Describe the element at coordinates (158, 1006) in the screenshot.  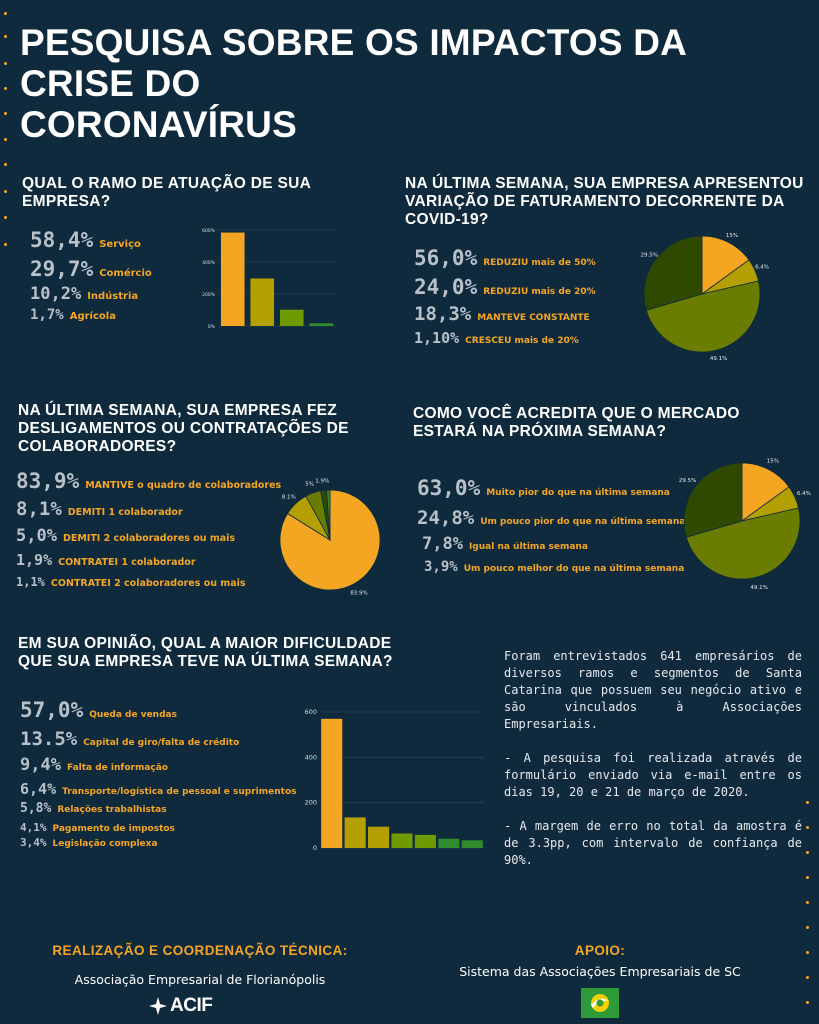
I see `acif-star-icon` at that location.